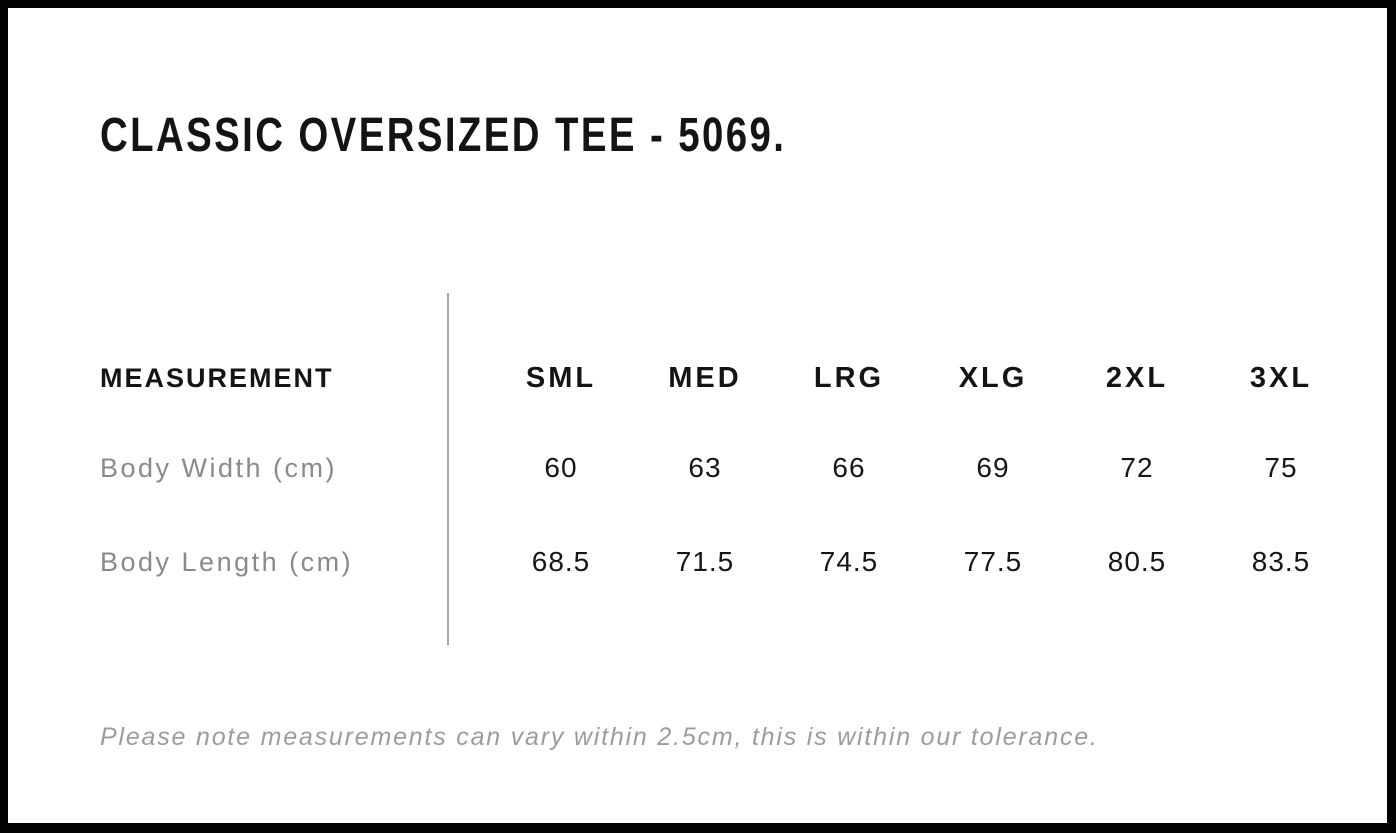 The image size is (1396, 833). What do you see at coordinates (1281, 467) in the screenshot?
I see `body-width-3xl: 75` at bounding box center [1281, 467].